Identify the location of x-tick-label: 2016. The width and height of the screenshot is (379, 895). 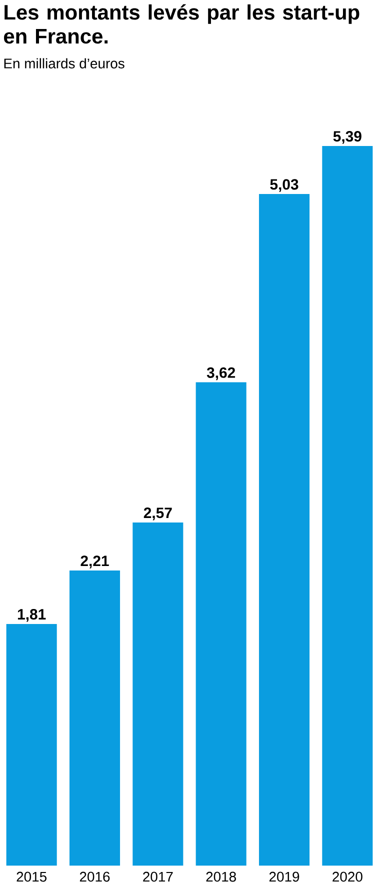
(95, 877).